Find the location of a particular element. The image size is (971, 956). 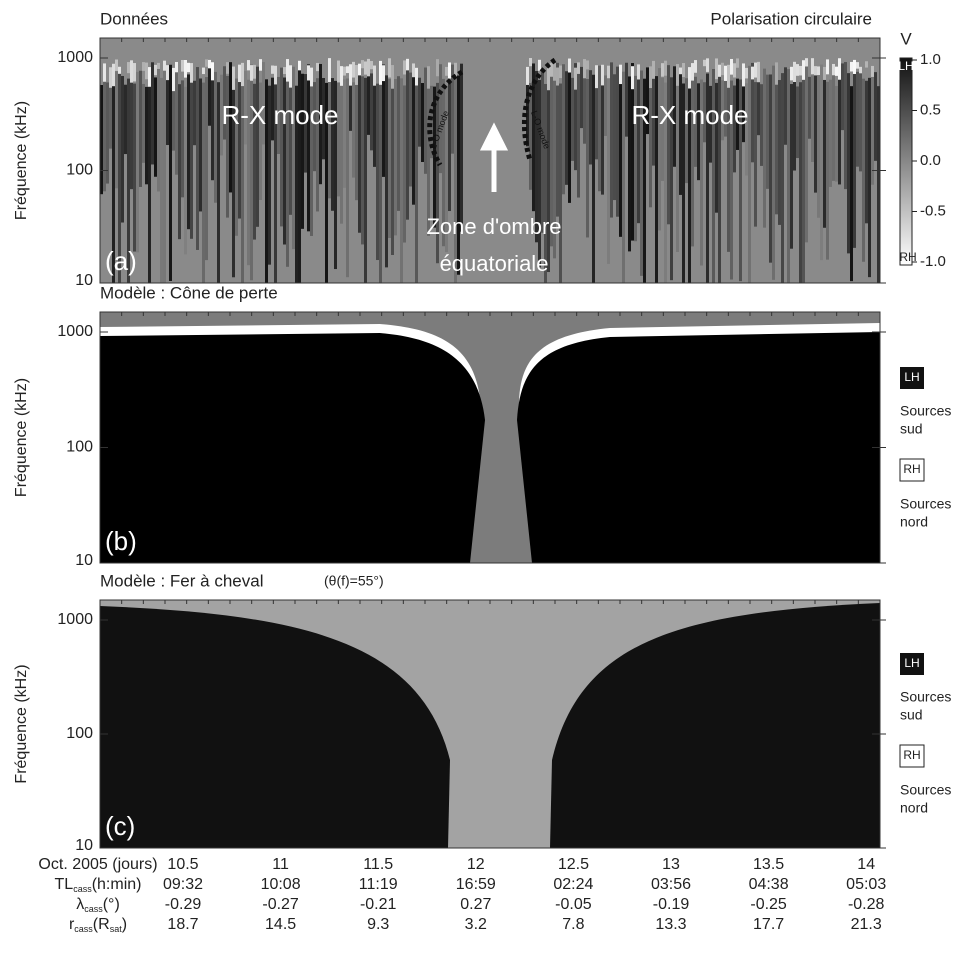

cell: -0.21 is located at coordinates (378, 904).